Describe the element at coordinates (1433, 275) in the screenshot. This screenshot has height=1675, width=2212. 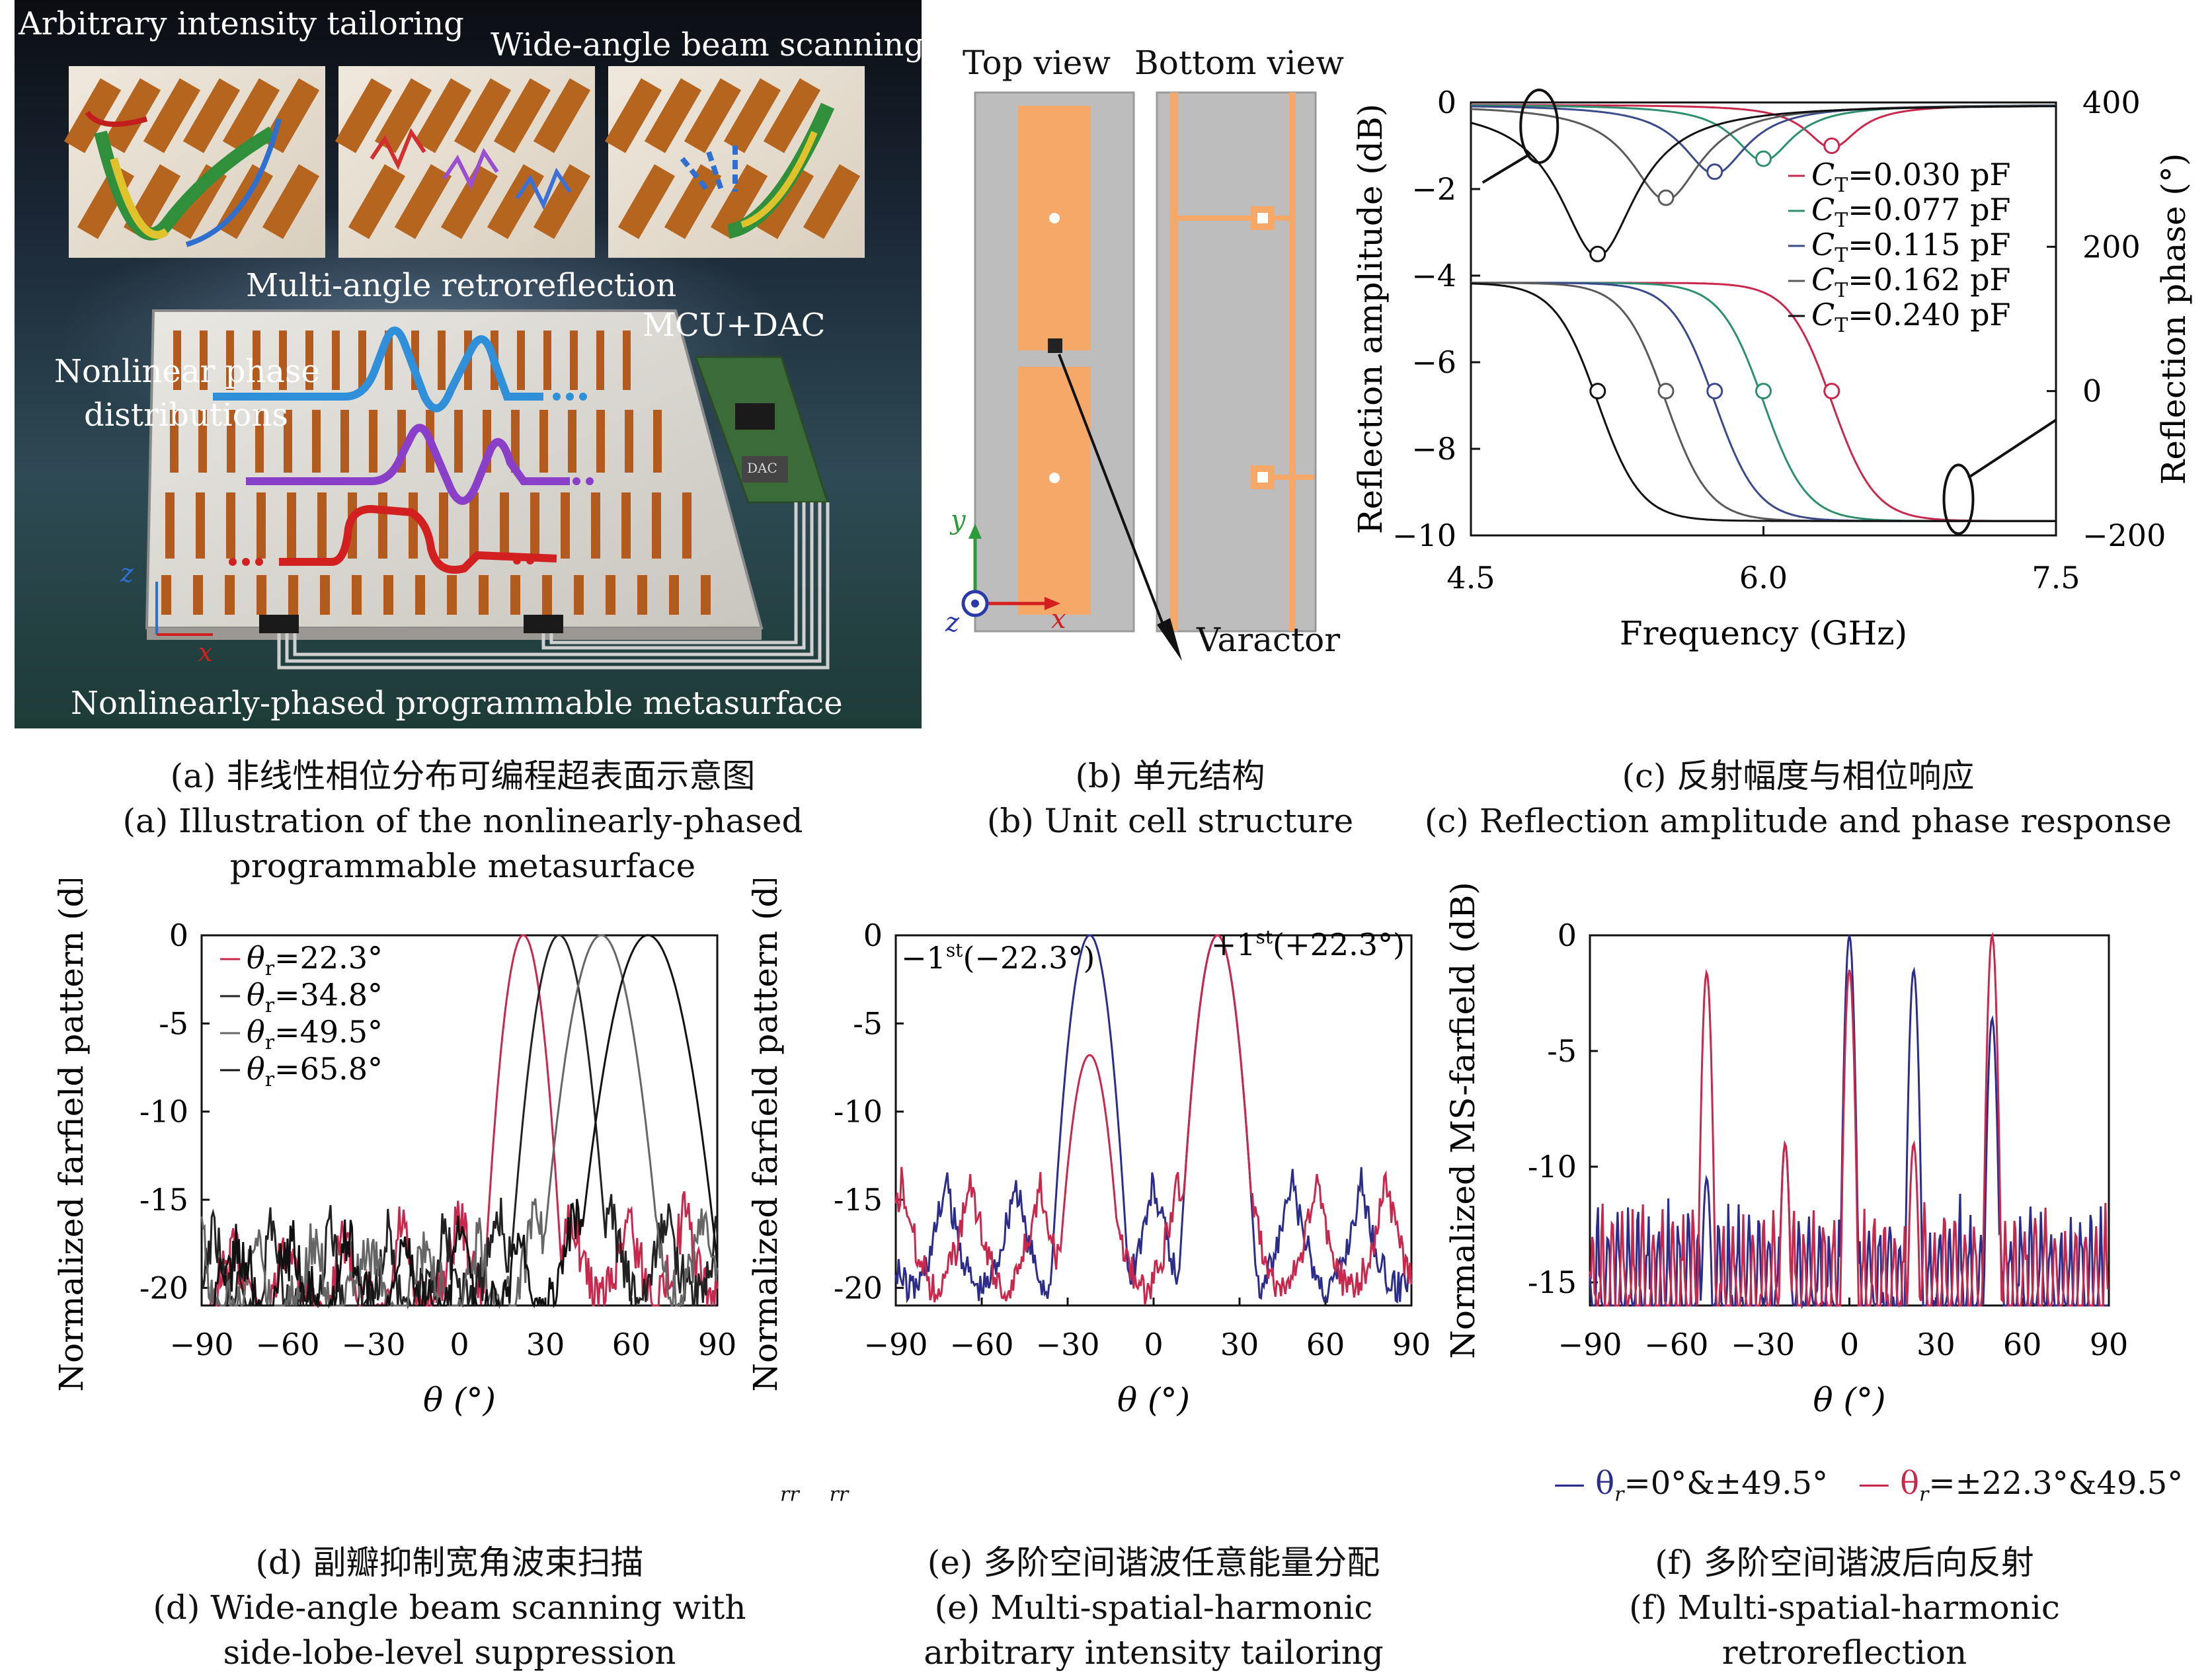
I see `y-tick-label: −4` at that location.